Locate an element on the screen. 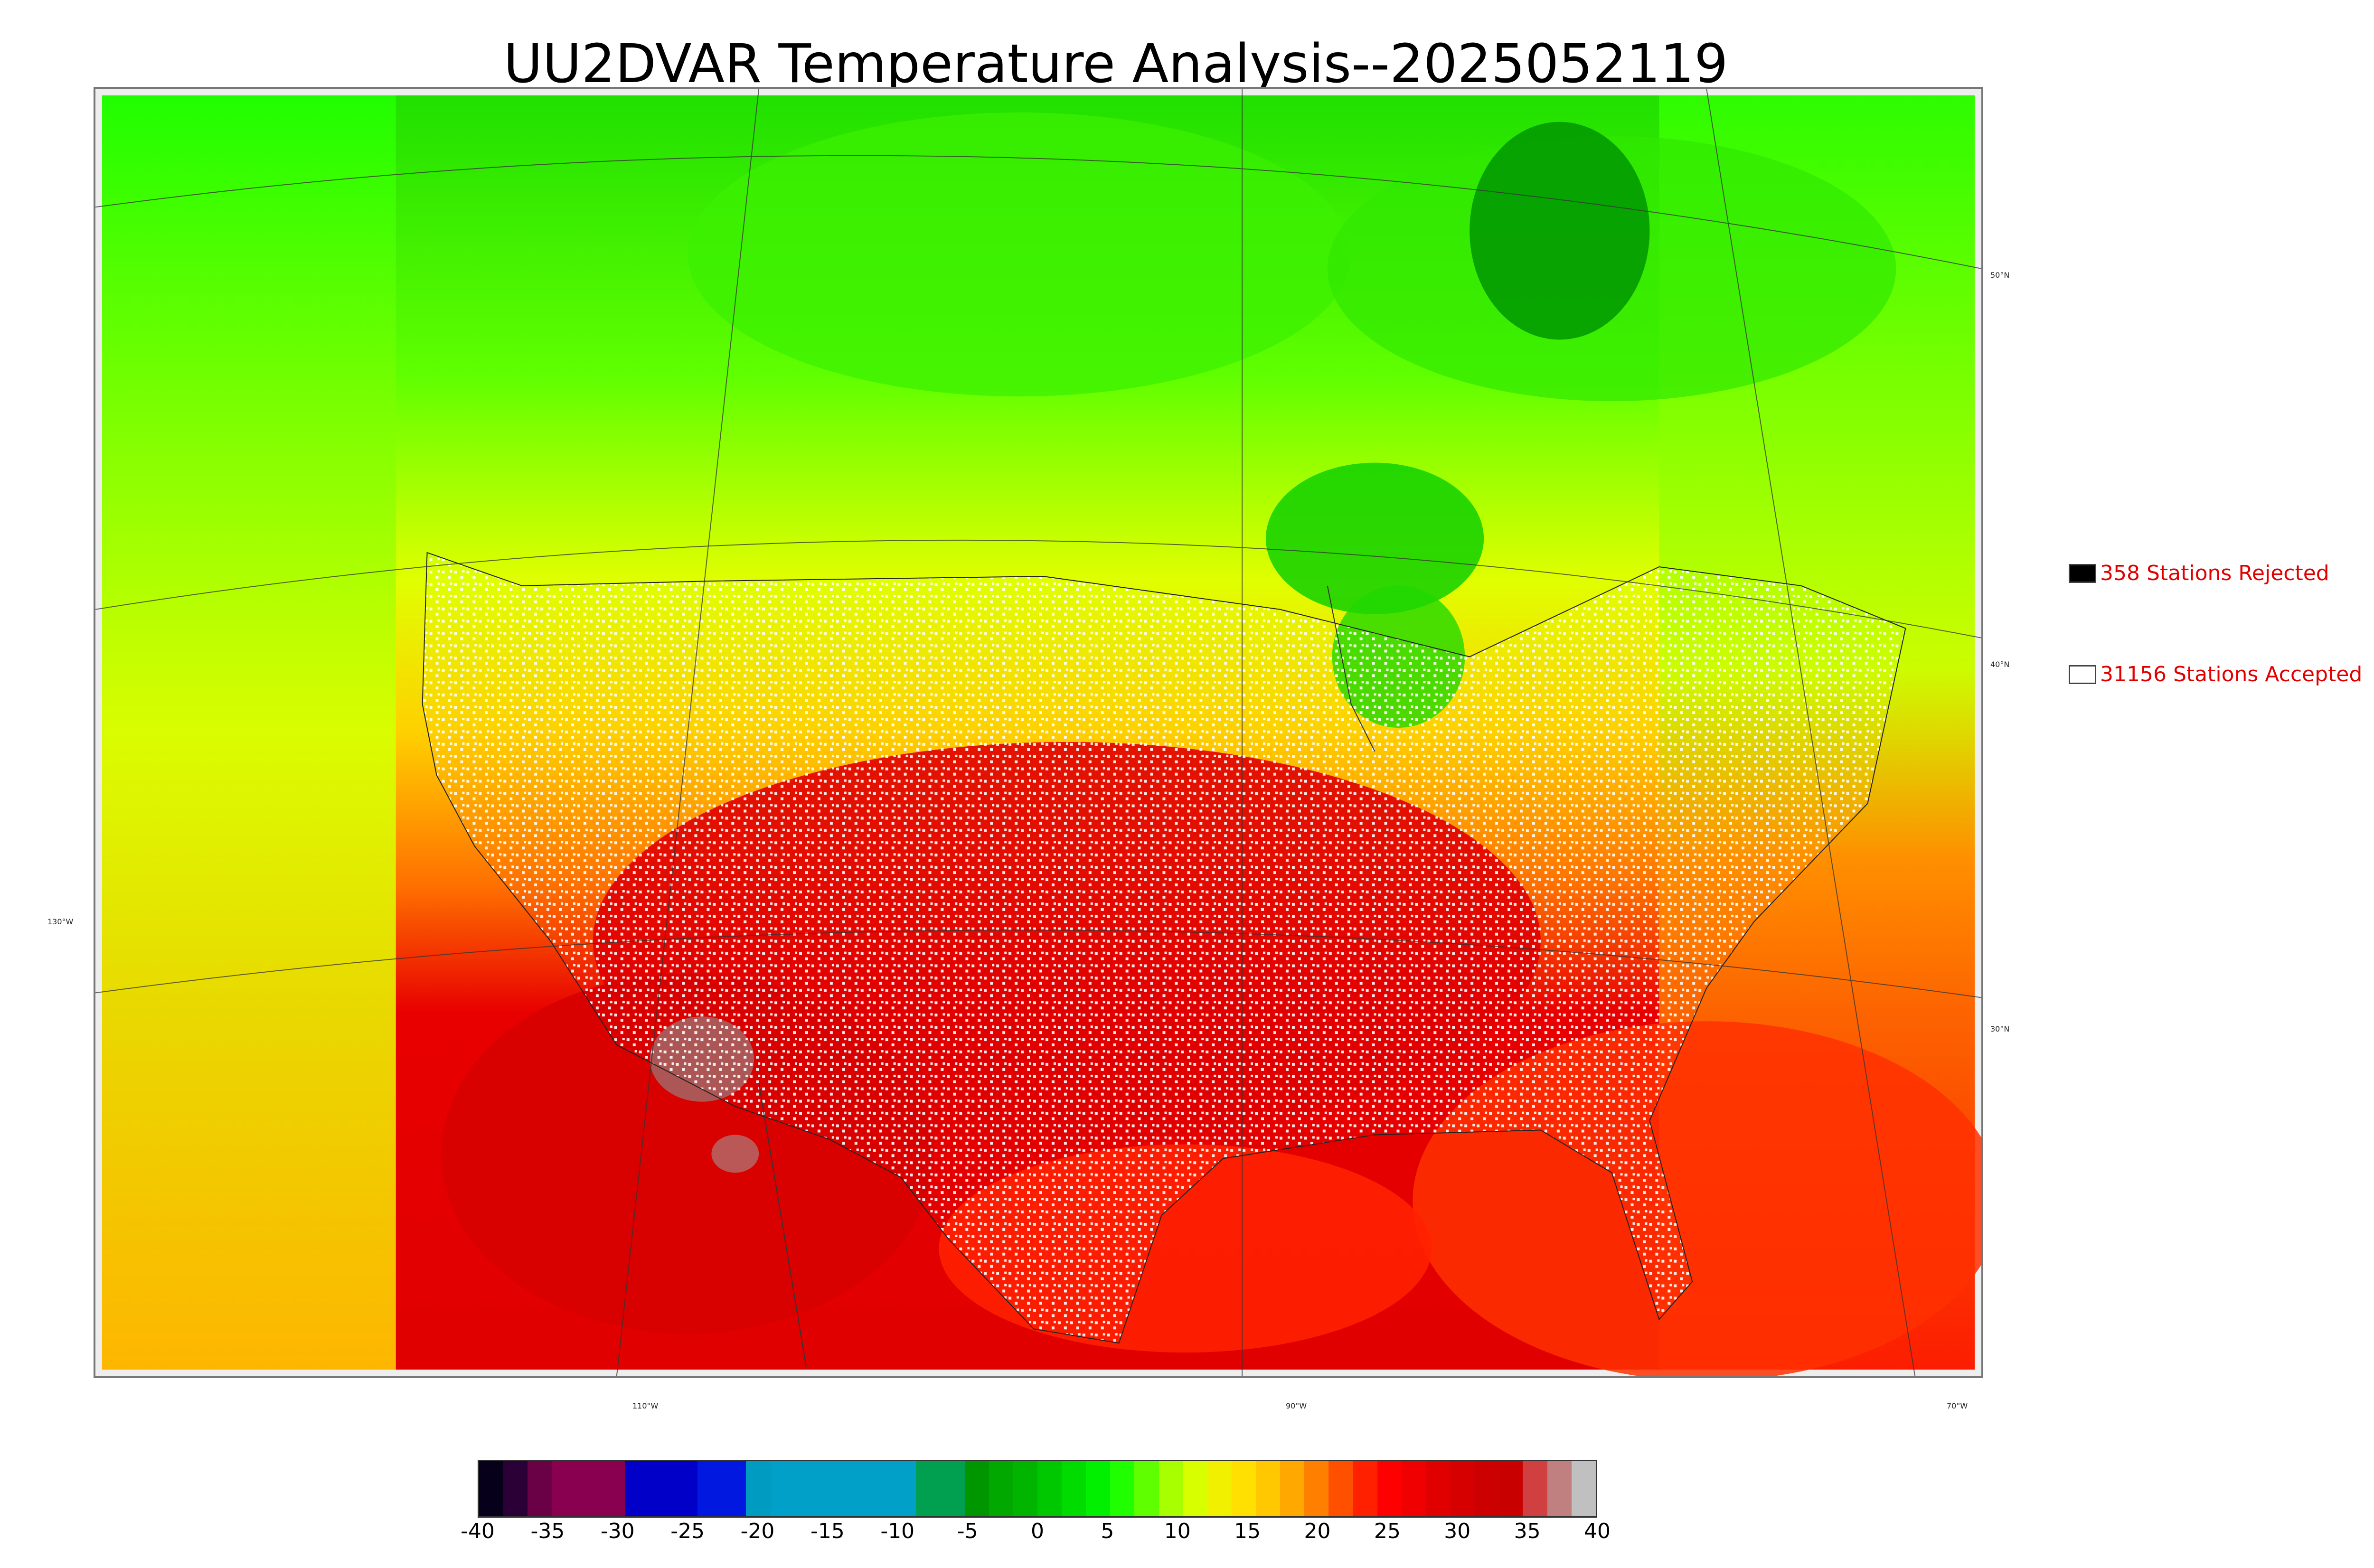 The image size is (2374, 1568). colorbar-tick-label: 15 is located at coordinates (1247, 1531).